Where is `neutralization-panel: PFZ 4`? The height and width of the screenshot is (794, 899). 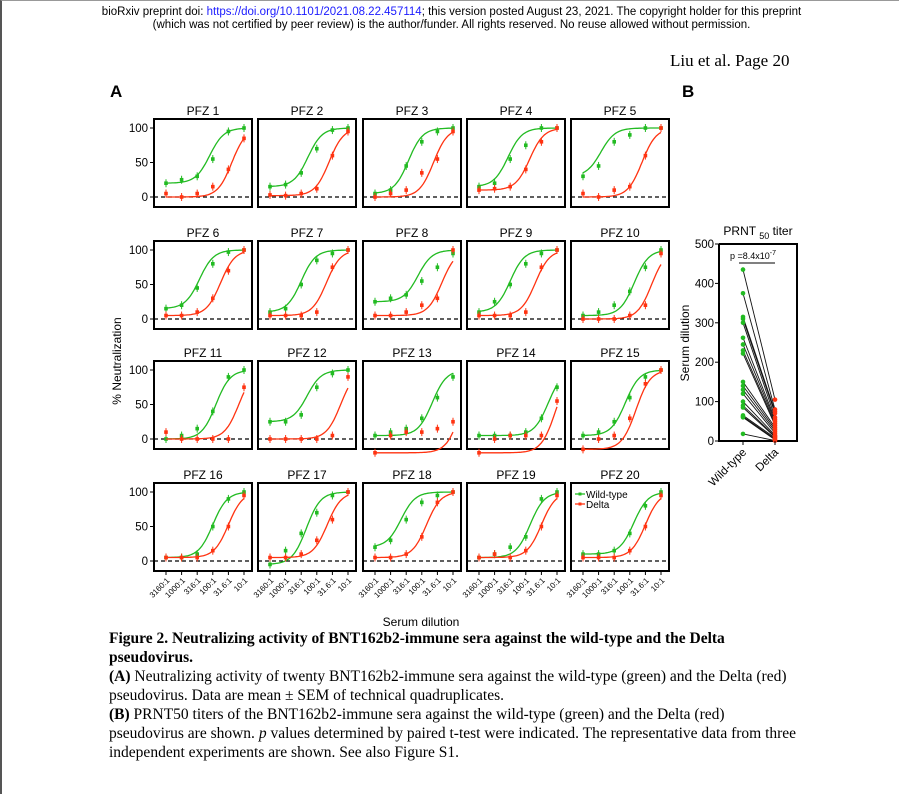 neutralization-panel: PFZ 4 is located at coordinates (516, 156).